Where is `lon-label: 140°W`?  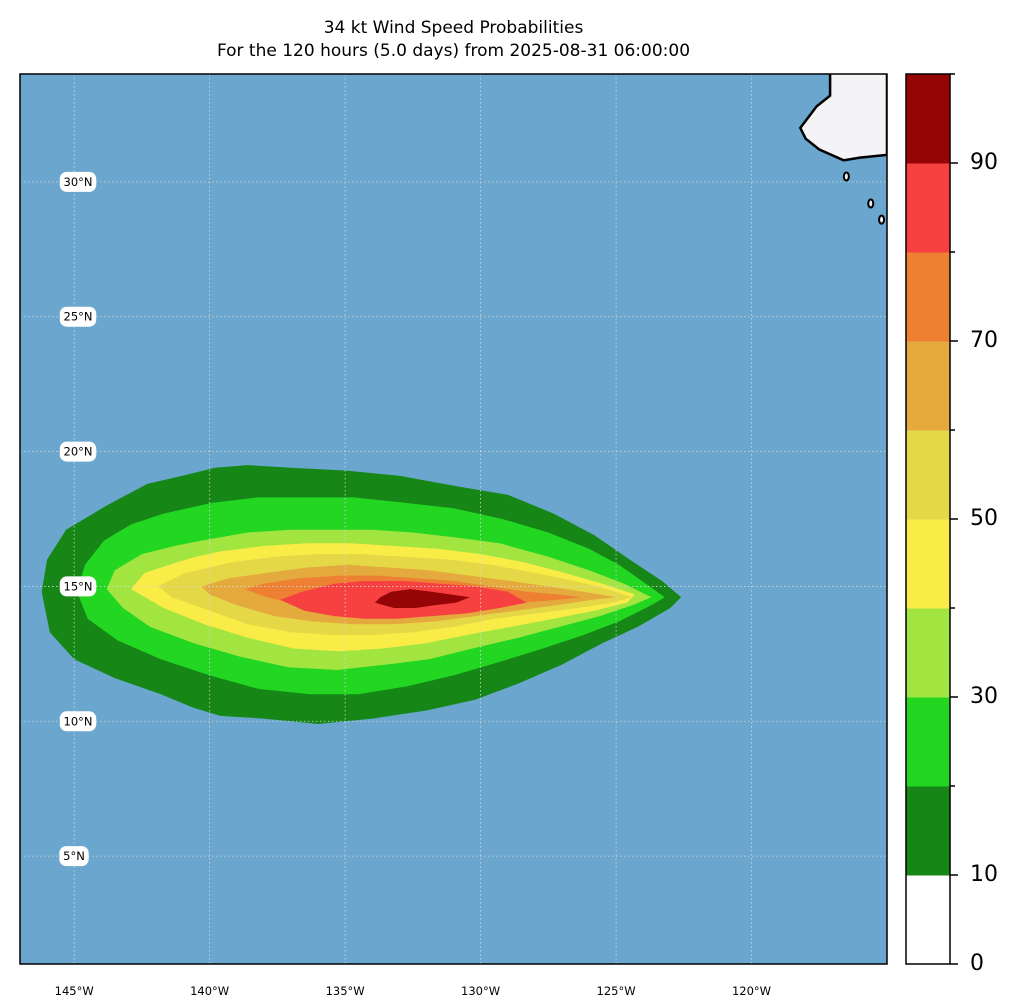
lon-label: 140°W is located at coordinates (209, 991).